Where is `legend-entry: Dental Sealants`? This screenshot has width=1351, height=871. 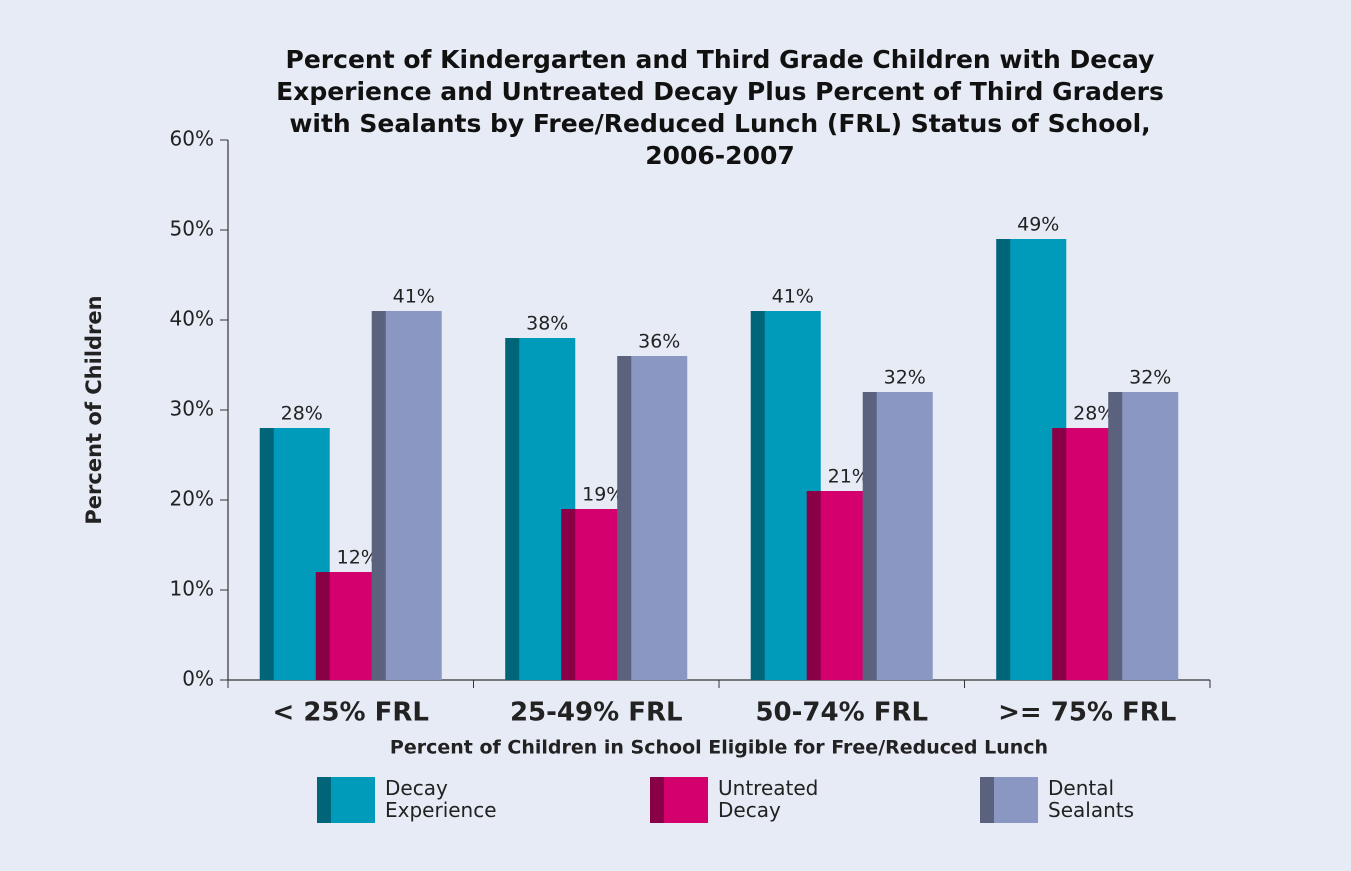 legend-entry: Dental Sealants is located at coordinates (1091, 799).